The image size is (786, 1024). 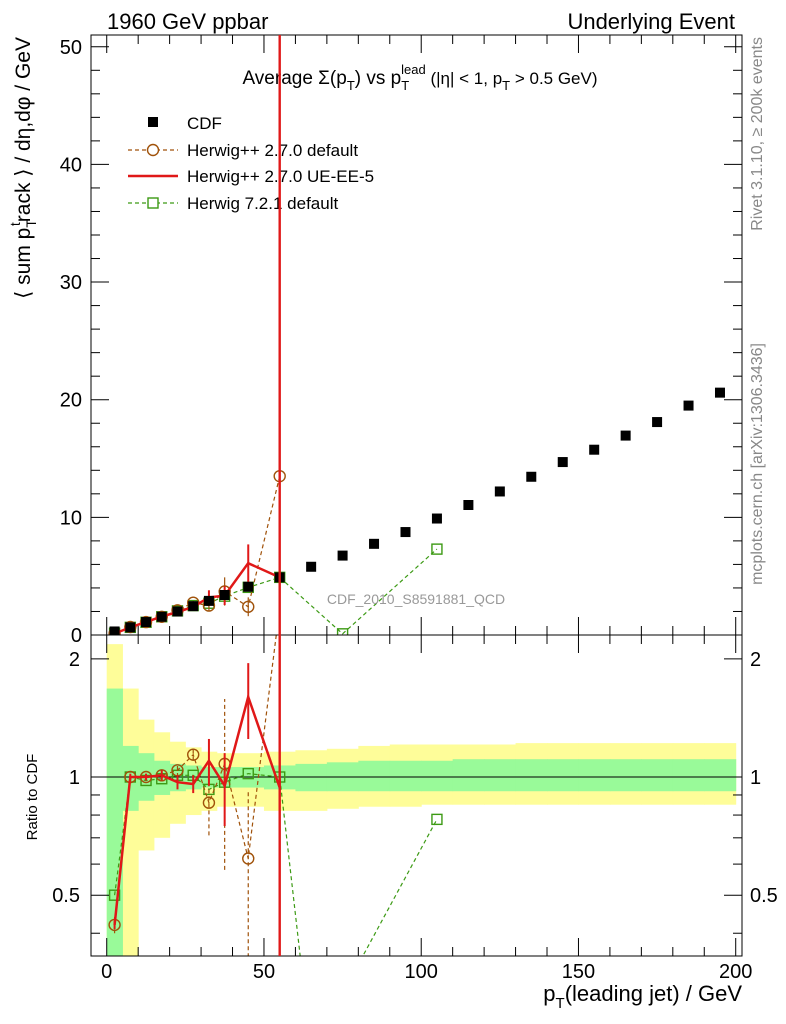 I want to click on rivet-label: Rivet 3.1.10, ≥ 200k events, so click(x=757, y=134).